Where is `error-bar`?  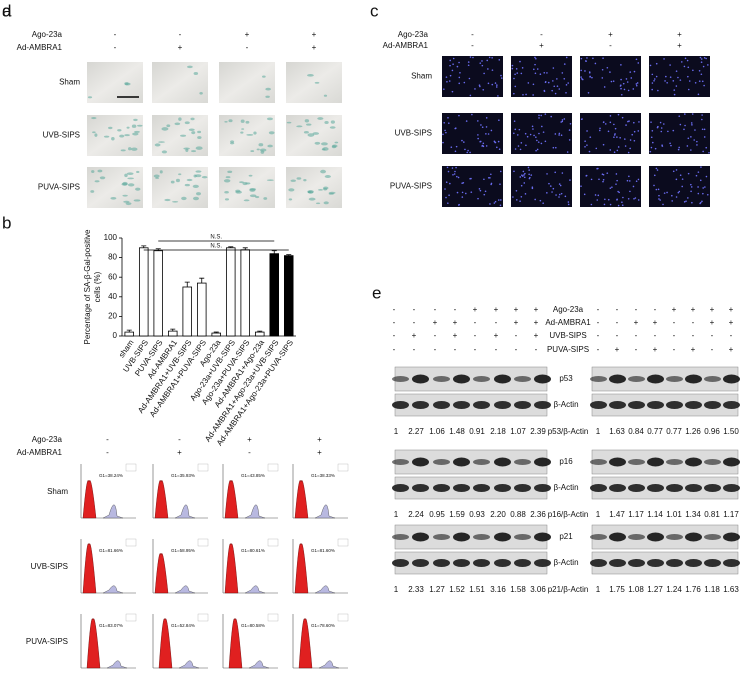 error-bar is located at coordinates (144, 246).